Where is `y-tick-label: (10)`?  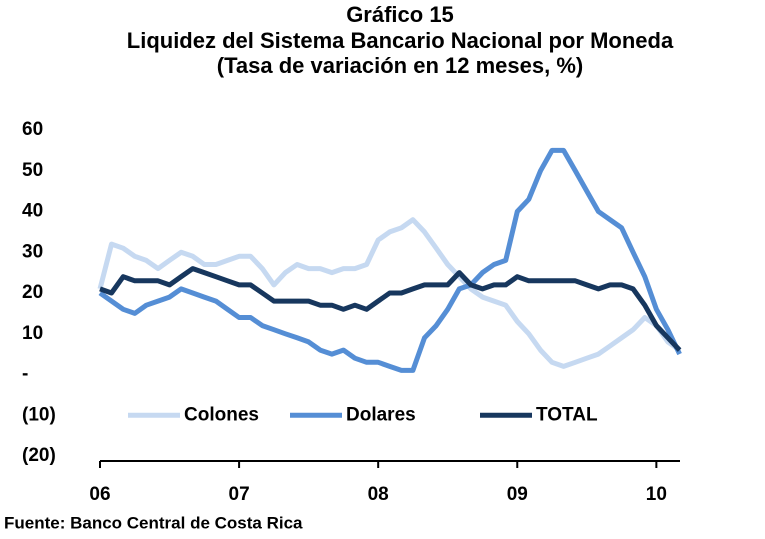
y-tick-label: (10) is located at coordinates (39, 414).